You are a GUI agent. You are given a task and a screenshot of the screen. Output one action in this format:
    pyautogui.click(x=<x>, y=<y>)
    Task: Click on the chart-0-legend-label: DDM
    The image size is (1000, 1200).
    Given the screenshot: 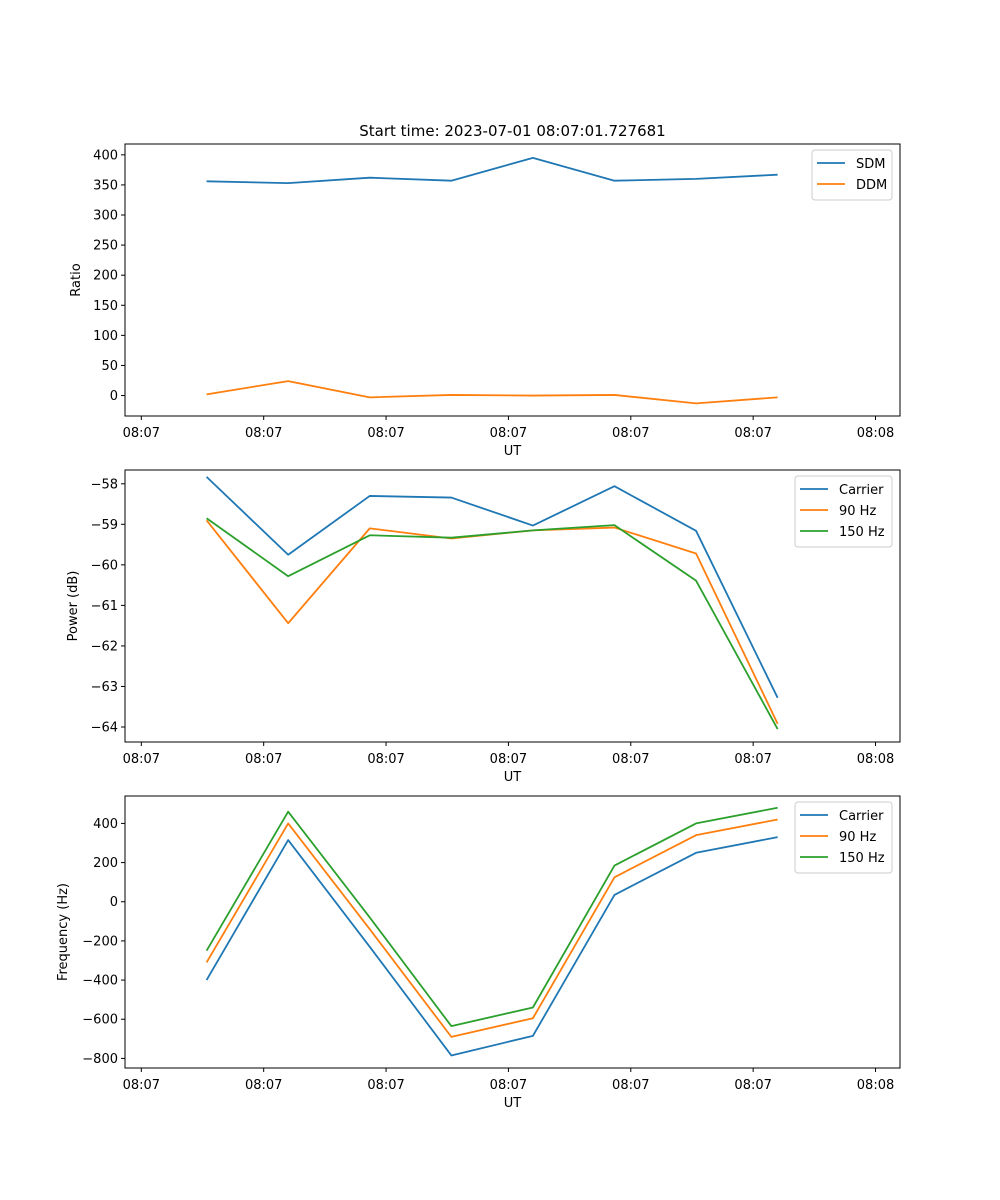 What is the action you would take?
    pyautogui.click(x=871, y=185)
    